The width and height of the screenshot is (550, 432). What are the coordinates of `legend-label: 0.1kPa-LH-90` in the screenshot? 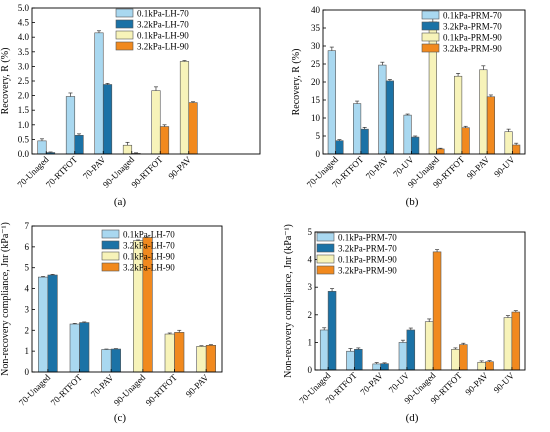 It's located at (163, 36).